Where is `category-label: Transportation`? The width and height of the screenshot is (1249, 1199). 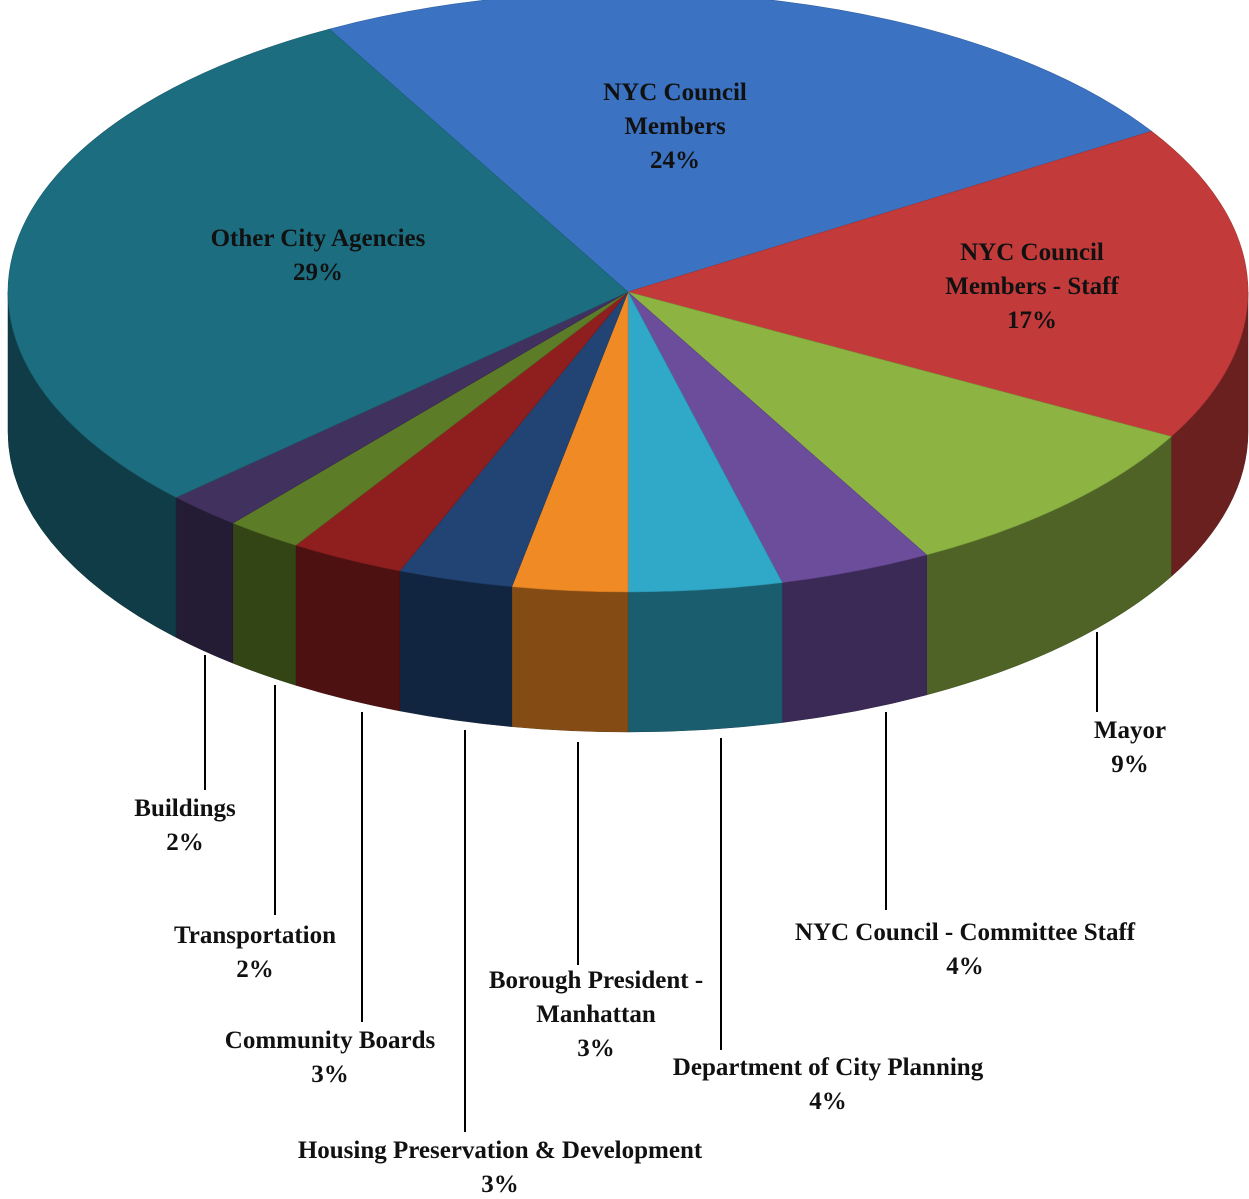
category-label: Transportation is located at coordinates (255, 935).